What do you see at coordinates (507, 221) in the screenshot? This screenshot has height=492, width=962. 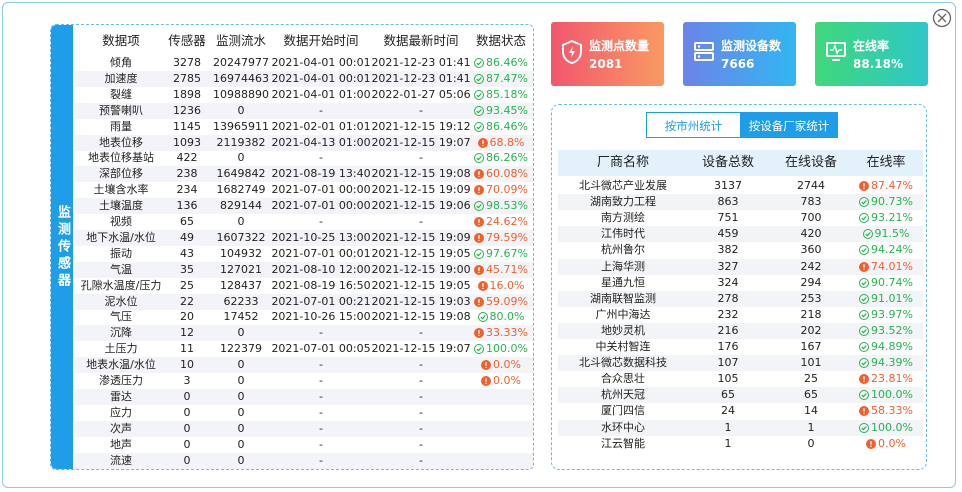 I see `status-text: 24.62%` at bounding box center [507, 221].